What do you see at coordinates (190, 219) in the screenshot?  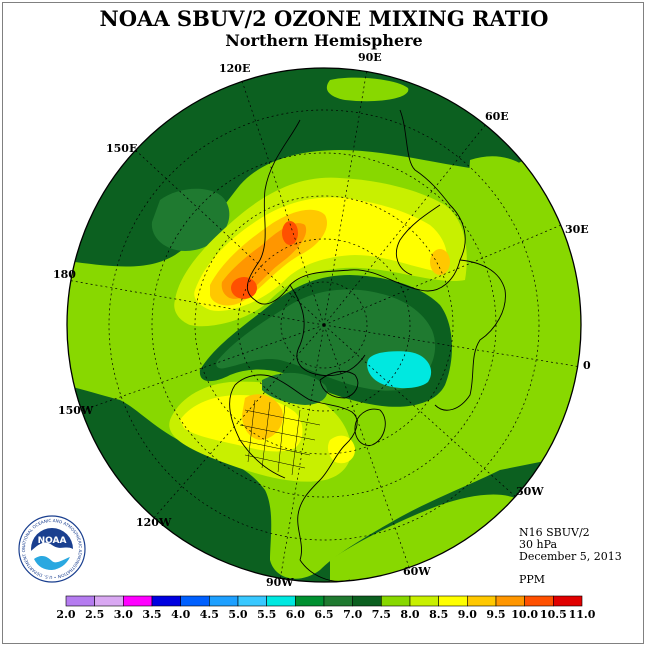 I see `map-region-mid-north` at bounding box center [190, 219].